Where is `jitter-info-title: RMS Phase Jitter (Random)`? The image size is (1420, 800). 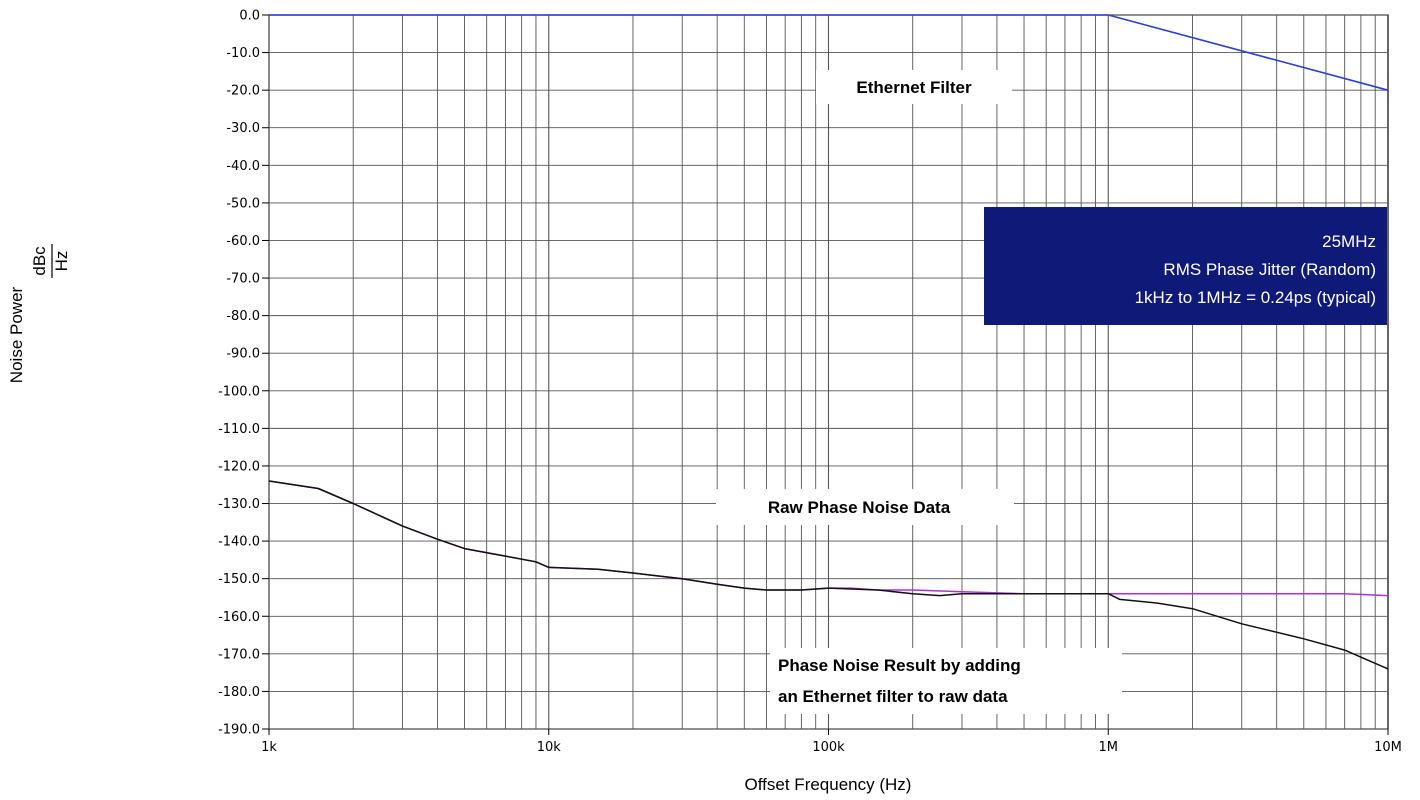 jitter-info-title: RMS Phase Jitter (Random) is located at coordinates (1269, 269).